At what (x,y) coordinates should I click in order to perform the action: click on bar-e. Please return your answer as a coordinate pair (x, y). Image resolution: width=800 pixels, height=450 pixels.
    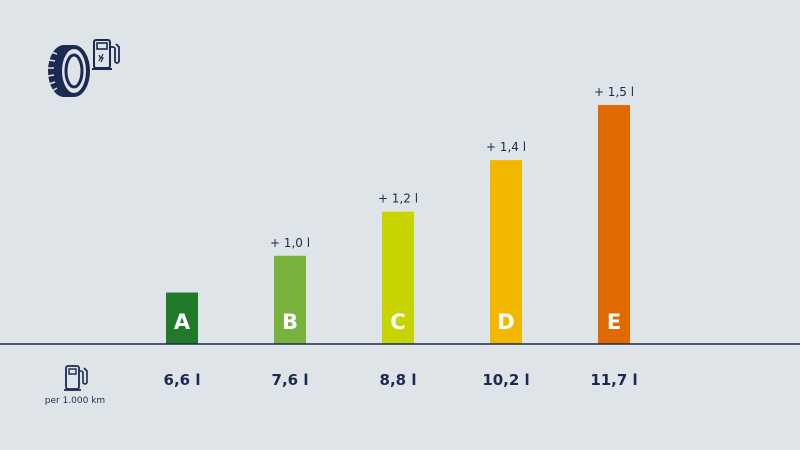
    Looking at the image, I should click on (614, 224).